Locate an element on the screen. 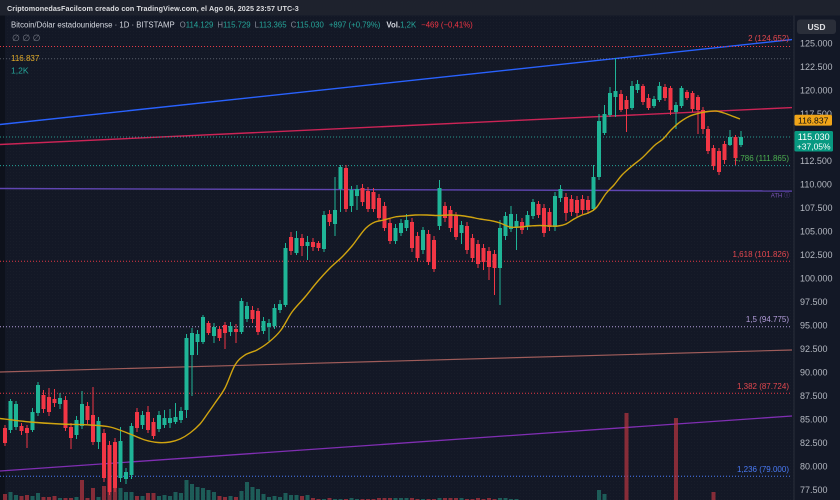 The image size is (840, 500). svg-text: 1,2K is located at coordinates (20, 71).